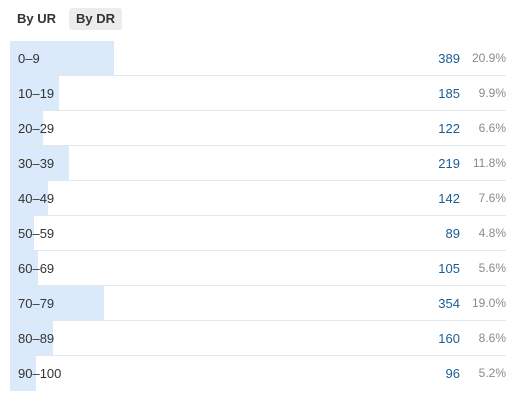 Image resolution: width=520 pixels, height=401 pixels. What do you see at coordinates (36, 303) in the screenshot?
I see `range-label: 70–79` at bounding box center [36, 303].